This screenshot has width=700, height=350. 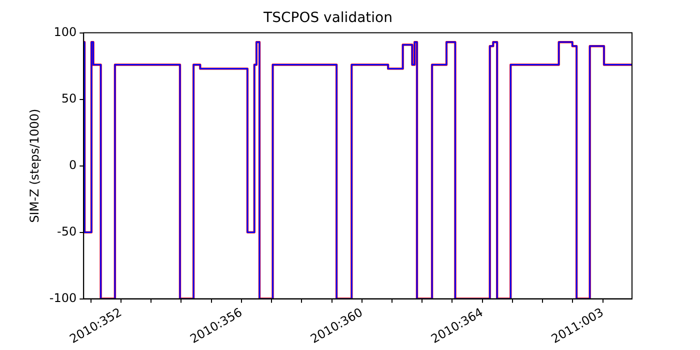 What do you see at coordinates (67, 231) in the screenshot?
I see `y-tick-label: -50` at bounding box center [67, 231].